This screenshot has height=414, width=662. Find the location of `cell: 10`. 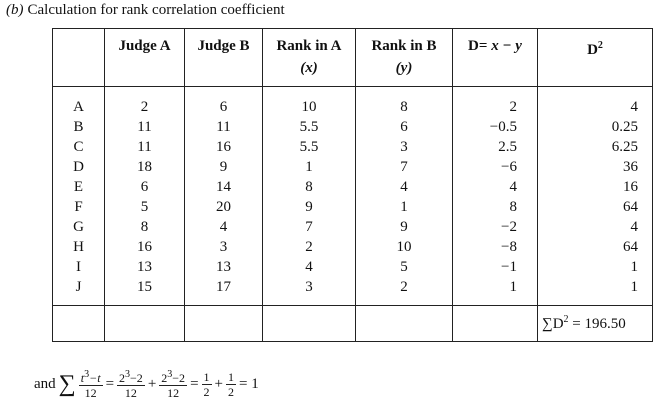

cell: 10 is located at coordinates (309, 101).